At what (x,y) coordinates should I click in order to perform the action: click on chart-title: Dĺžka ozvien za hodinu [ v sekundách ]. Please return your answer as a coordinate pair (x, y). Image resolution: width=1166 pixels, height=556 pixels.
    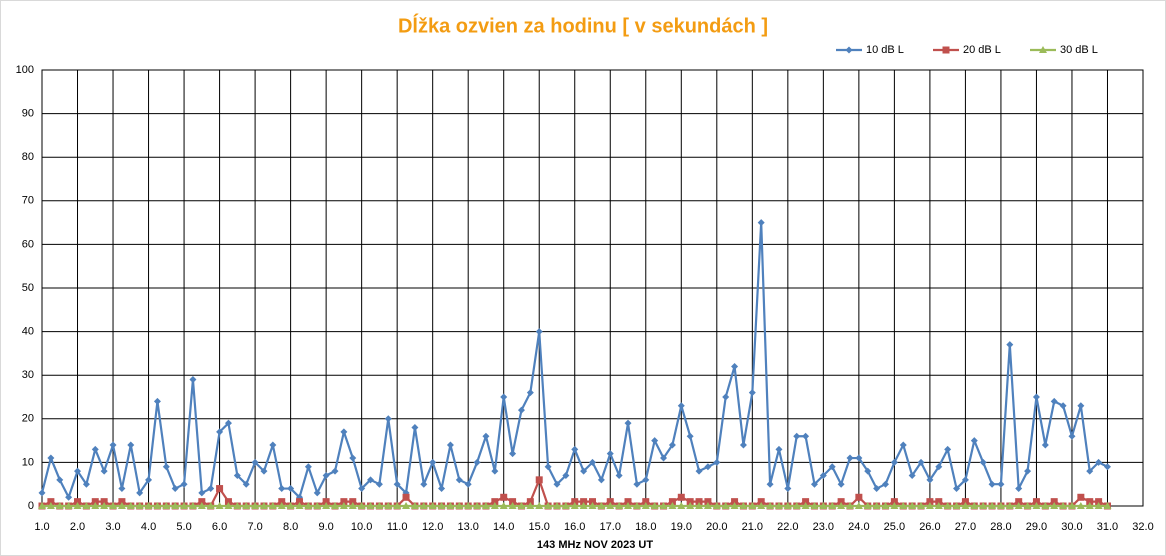
    Looking at the image, I should click on (583, 25).